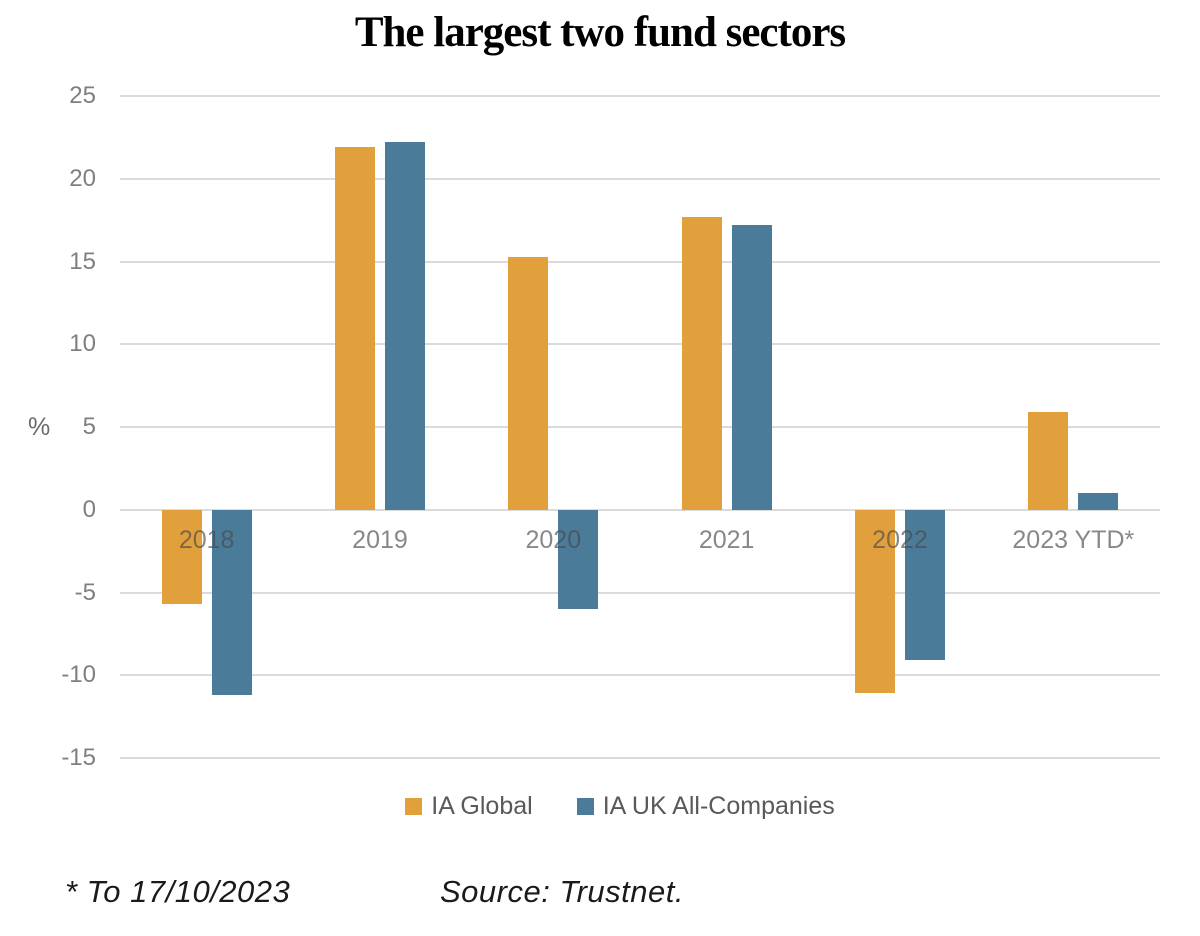  Describe the element at coordinates (640, 592) in the screenshot. I see `gridline--5` at that location.